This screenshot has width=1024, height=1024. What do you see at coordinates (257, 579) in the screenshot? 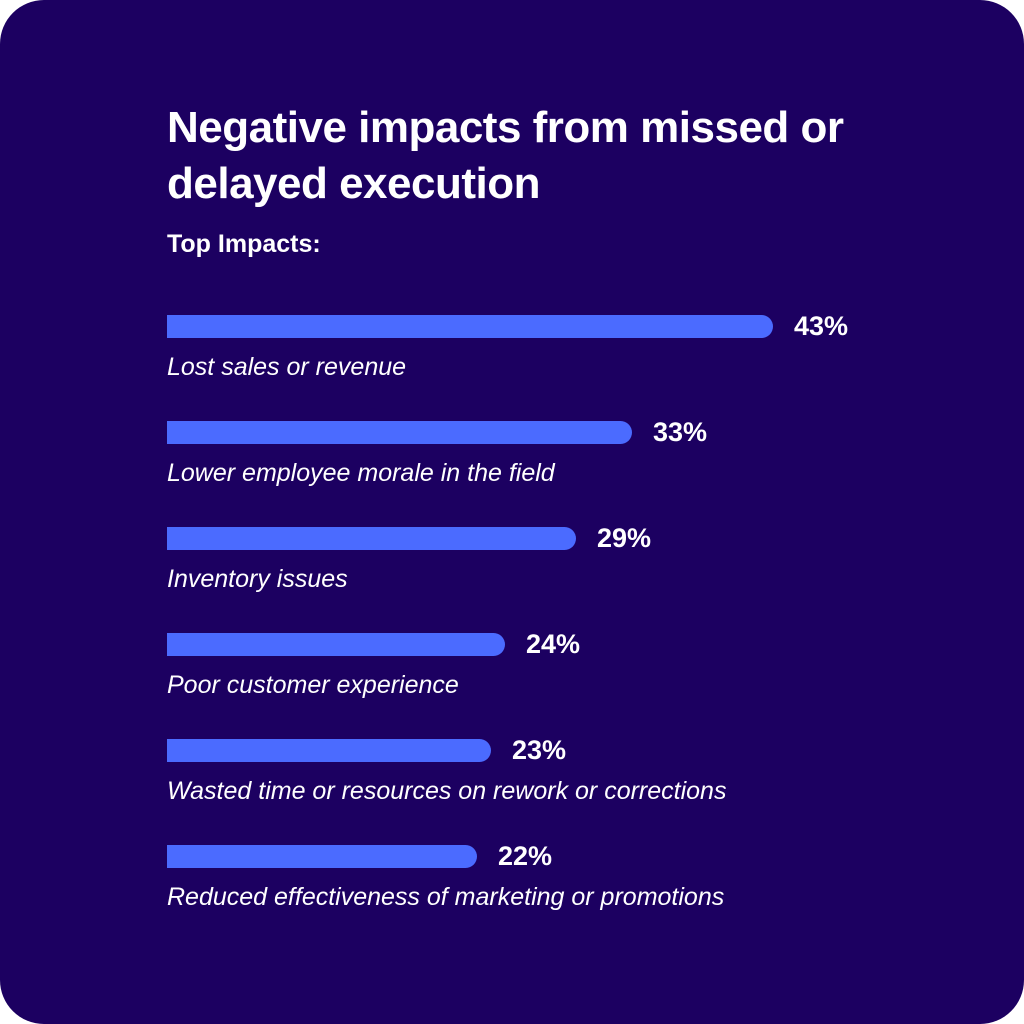
I see `category-label: Inventory issues` at bounding box center [257, 579].